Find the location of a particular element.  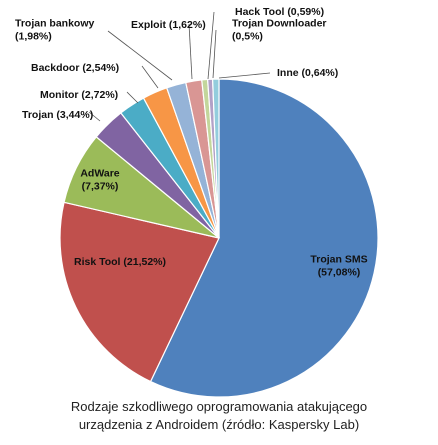

pie-slice-inne is located at coordinates (215, 158).